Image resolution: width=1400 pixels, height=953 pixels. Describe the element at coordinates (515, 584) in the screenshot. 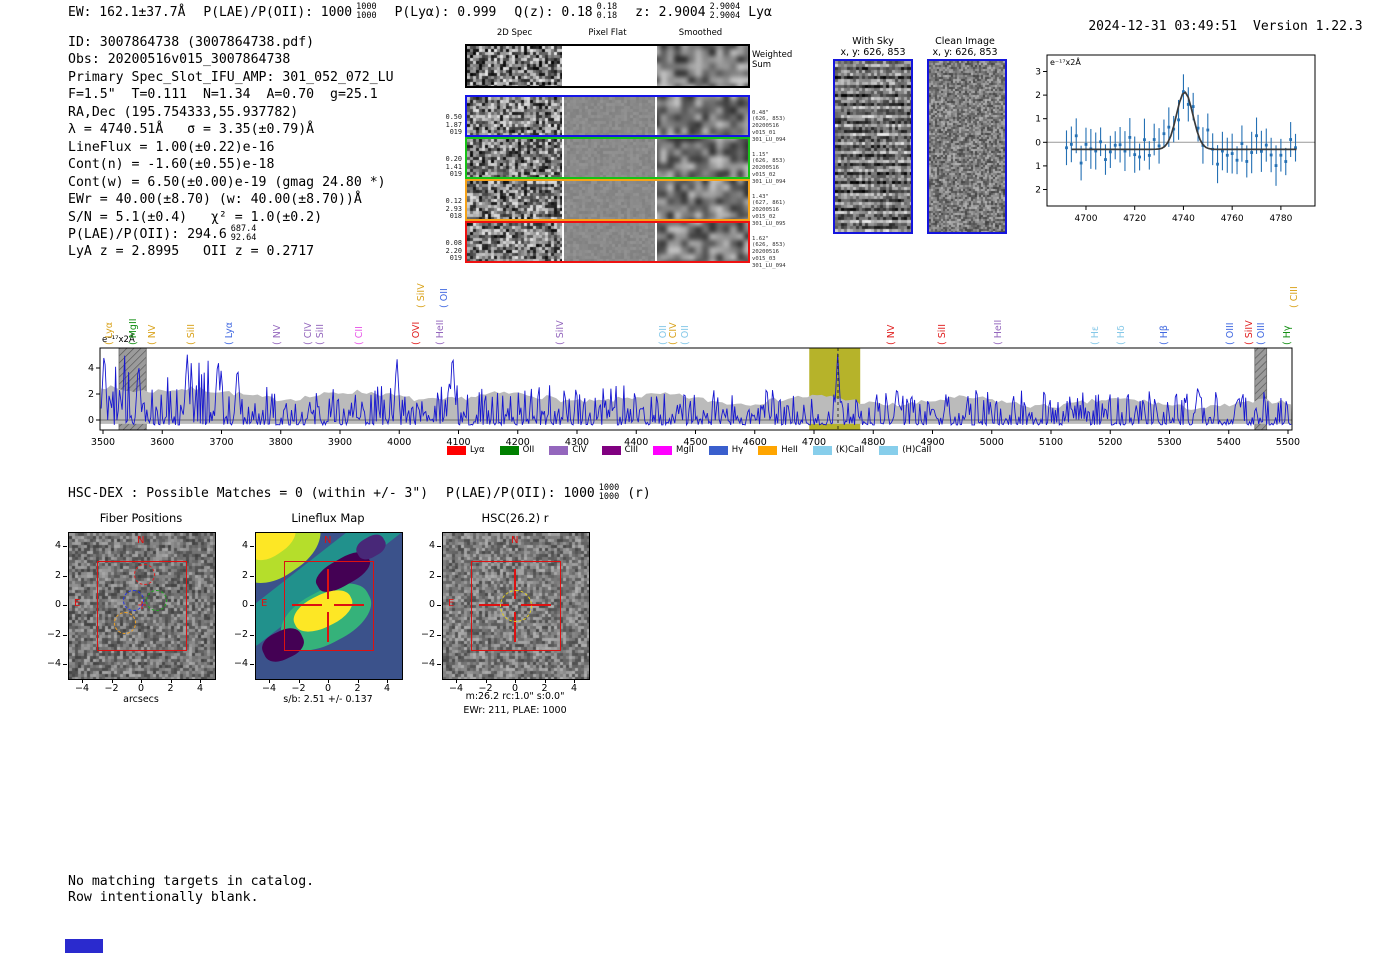

I see `hsc-crosshair-top` at that location.